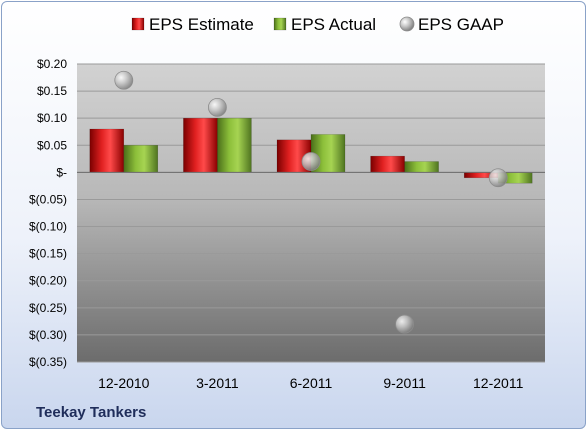 The height and width of the screenshot is (430, 587). What do you see at coordinates (91, 412) in the screenshot?
I see `company-name: Teekay Tankers` at bounding box center [91, 412].